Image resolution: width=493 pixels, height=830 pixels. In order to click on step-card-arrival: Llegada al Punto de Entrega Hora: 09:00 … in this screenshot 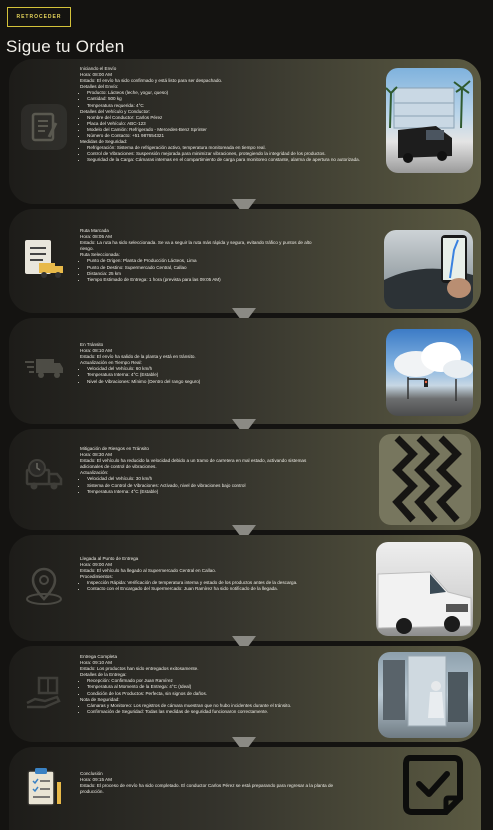, I will do `click(245, 588)`.